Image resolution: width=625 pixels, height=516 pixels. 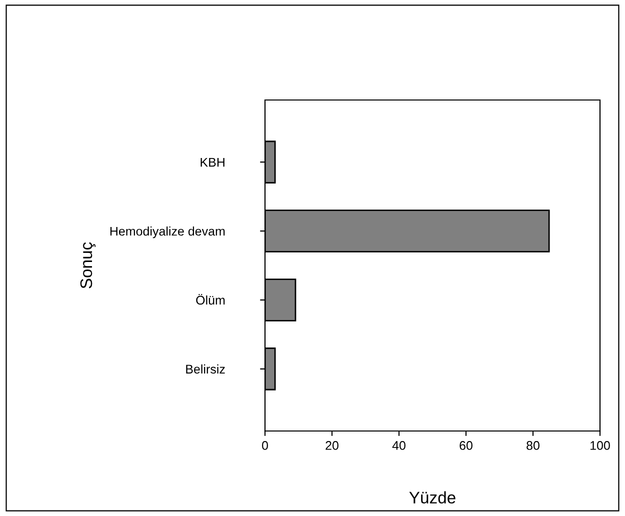 I want to click on x-axis-title: Yüzde, so click(x=432, y=497).